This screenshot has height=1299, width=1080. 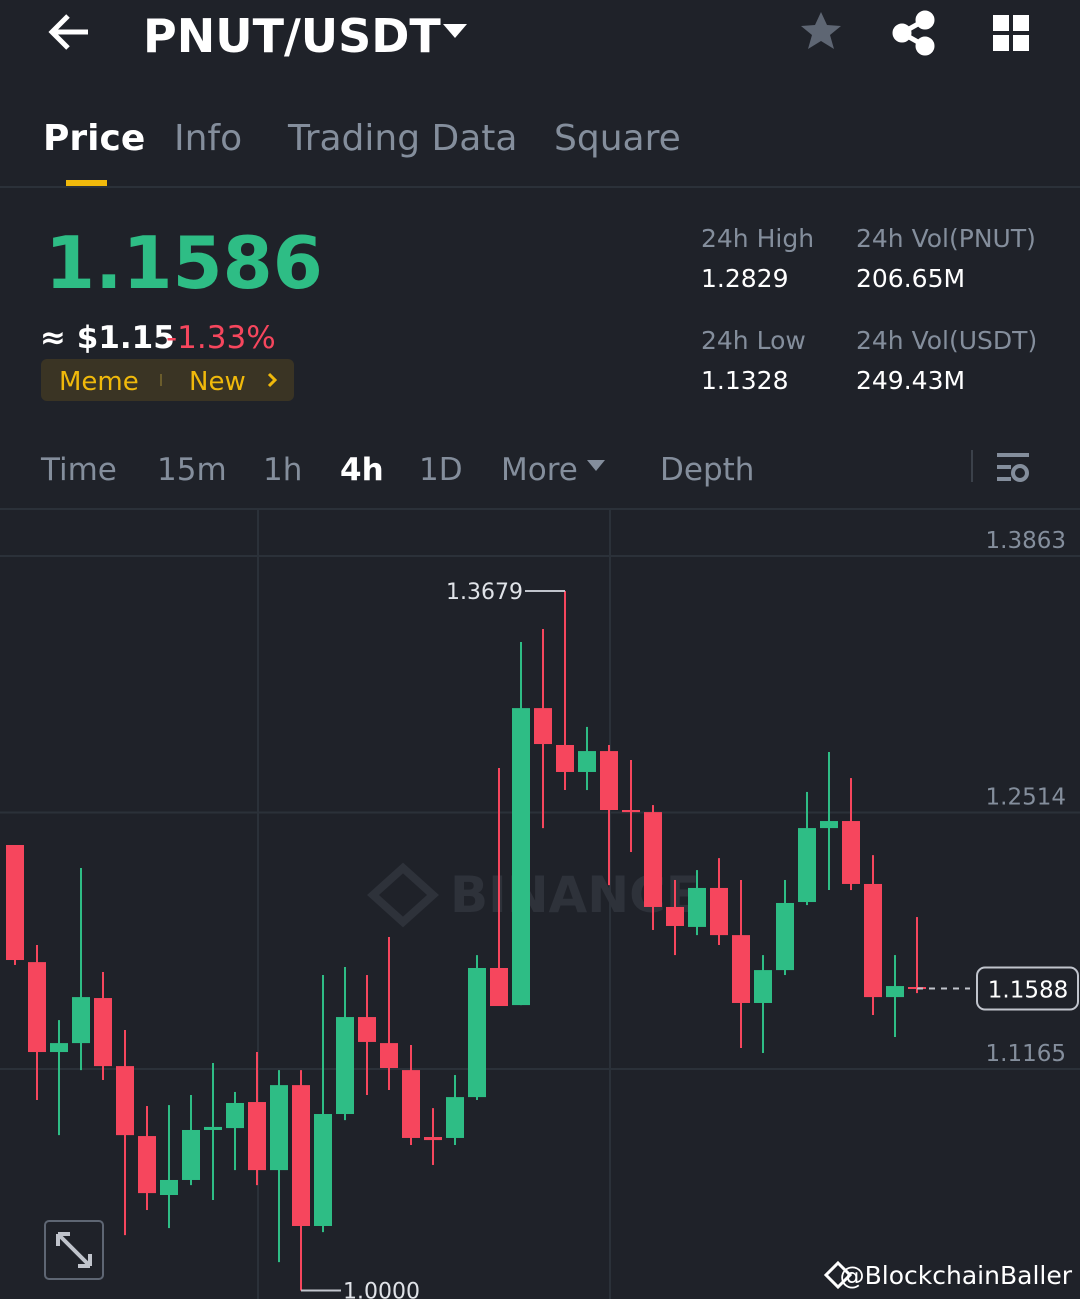 What do you see at coordinates (1026, 541) in the screenshot?
I see `y-tick-label: 1.3863` at bounding box center [1026, 541].